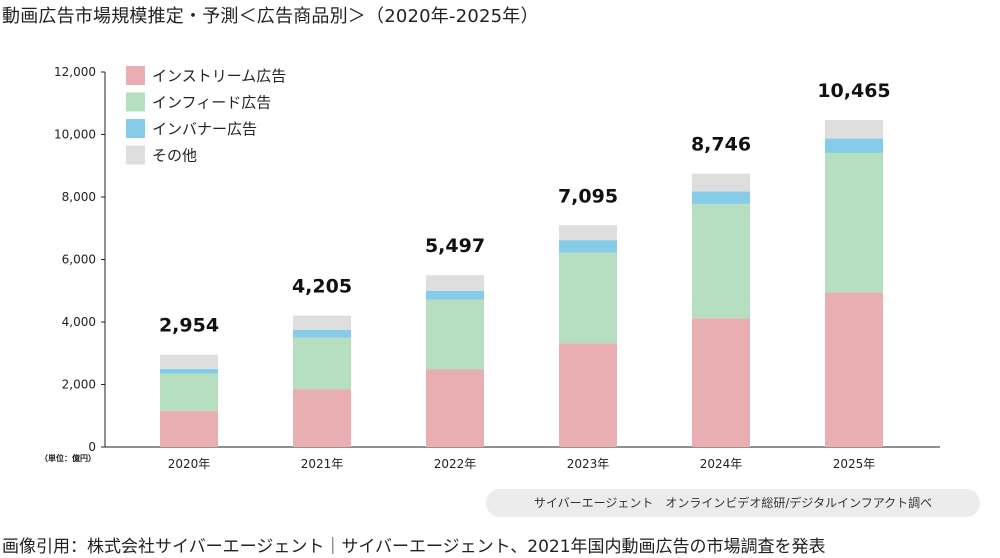 The height and width of the screenshot is (558, 1000). I want to click on x-tick-label: 2023年, so click(588, 464).